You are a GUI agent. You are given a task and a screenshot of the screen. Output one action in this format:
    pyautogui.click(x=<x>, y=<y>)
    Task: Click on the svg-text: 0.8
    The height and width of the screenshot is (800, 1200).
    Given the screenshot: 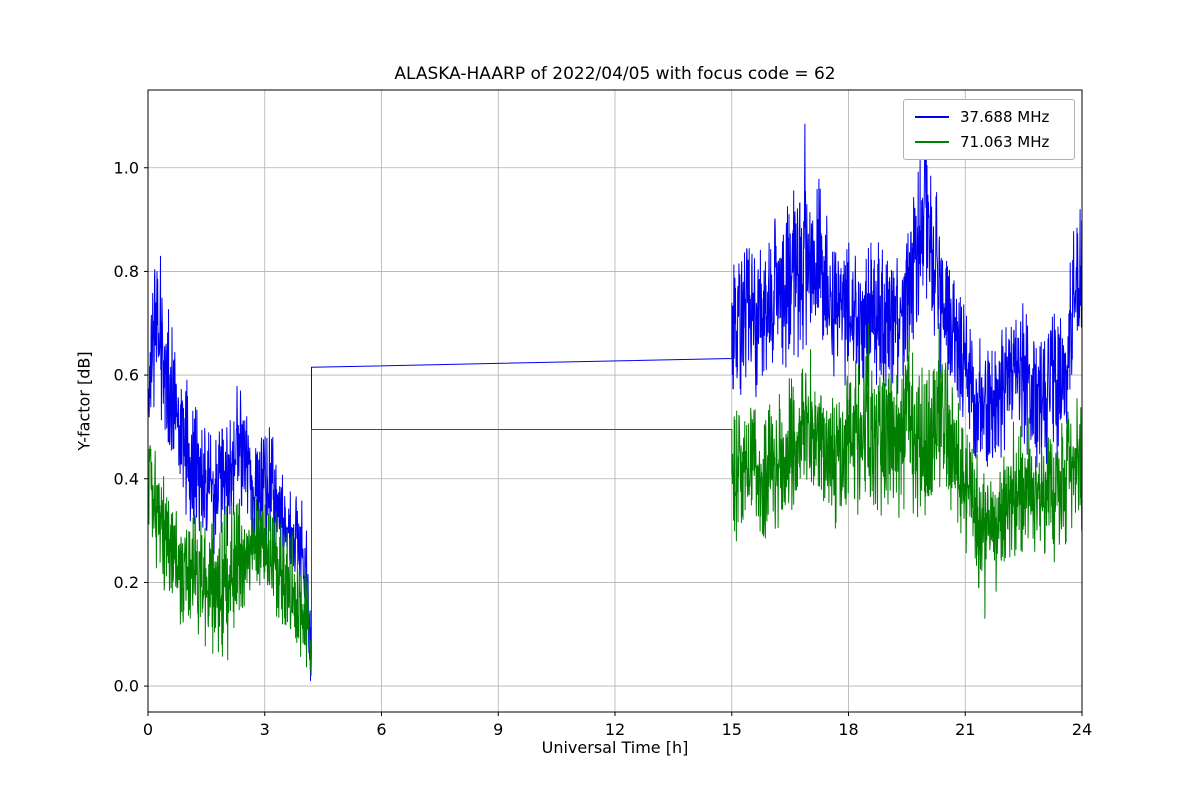 What is the action you would take?
    pyautogui.click(x=126, y=271)
    